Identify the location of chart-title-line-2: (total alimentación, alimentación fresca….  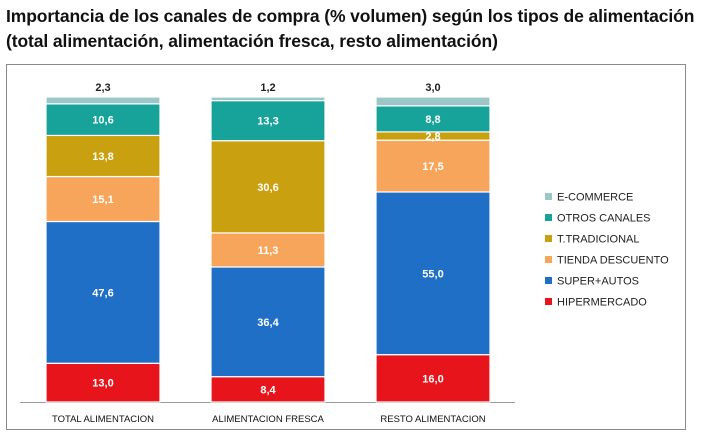
(252, 41).